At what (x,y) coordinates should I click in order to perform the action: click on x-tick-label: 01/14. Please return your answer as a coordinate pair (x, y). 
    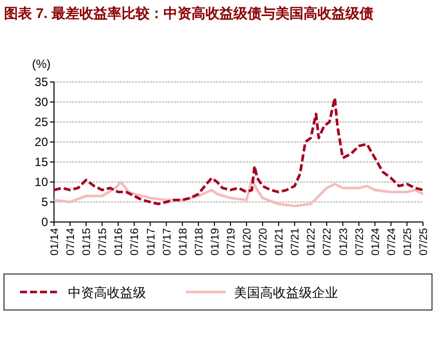
    Looking at the image, I should click on (55, 242).